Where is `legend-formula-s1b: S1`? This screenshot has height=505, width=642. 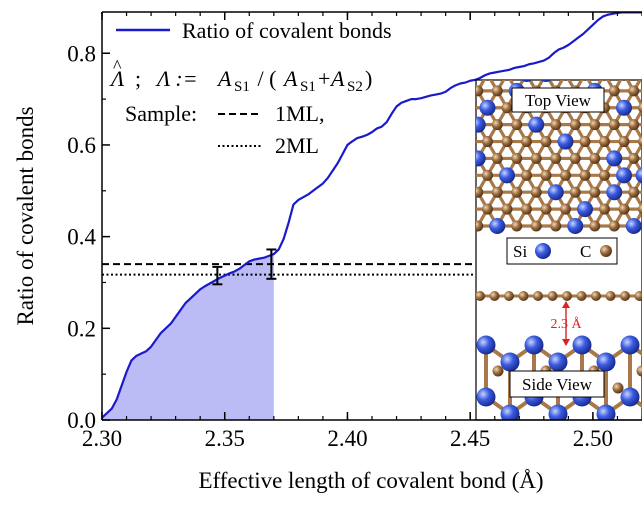
legend-formula-s1b: S1 is located at coordinates (308, 87).